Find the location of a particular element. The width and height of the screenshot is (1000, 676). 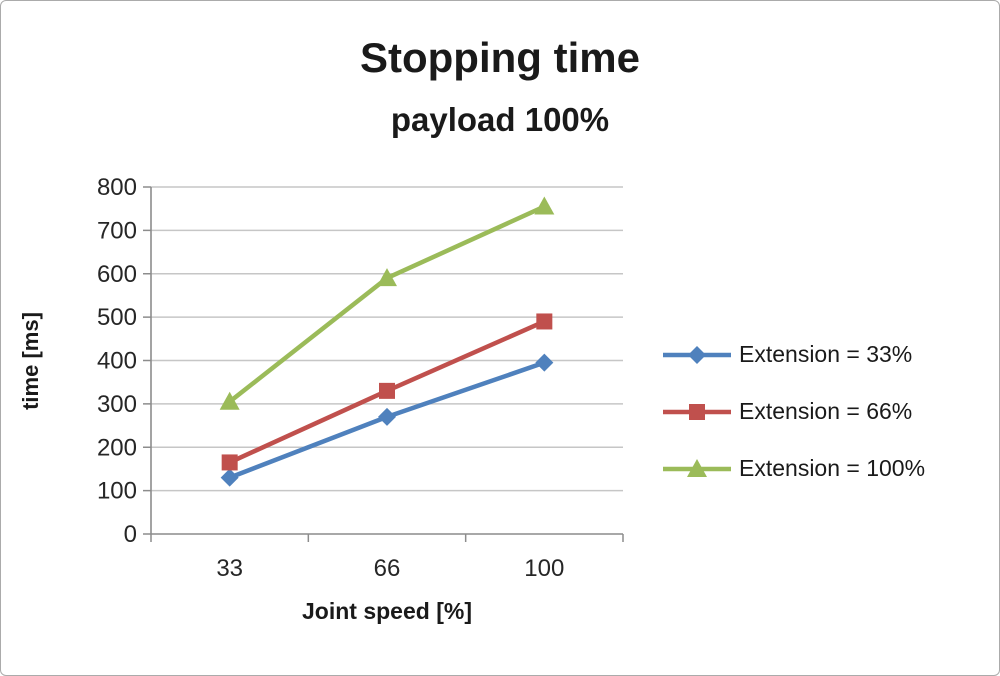

y-tick-label: 600 is located at coordinates (117, 274).